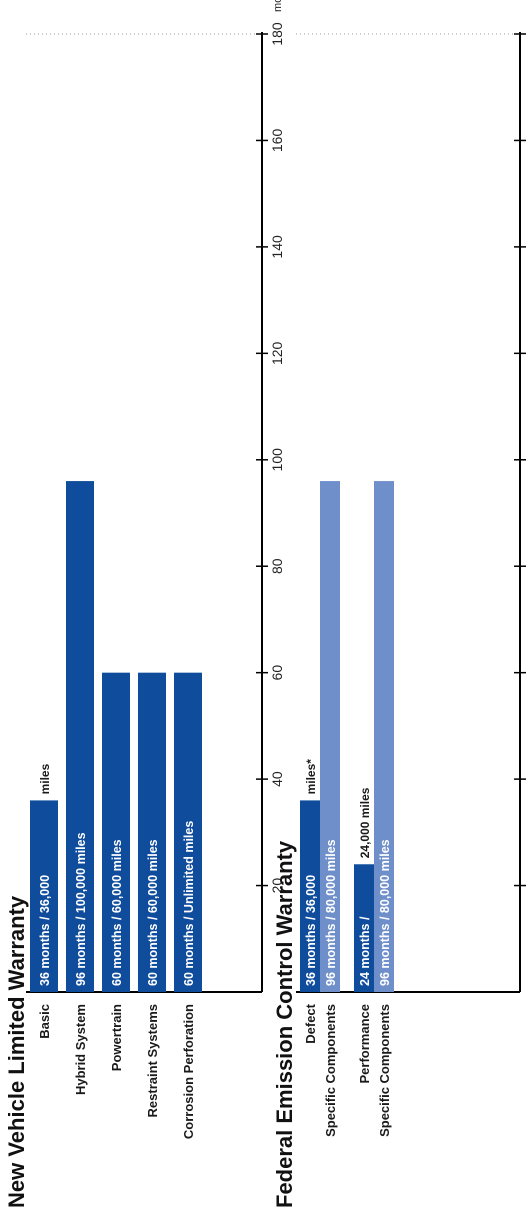 The height and width of the screenshot is (1212, 530). Describe the element at coordinates (310, 1023) in the screenshot. I see `category-label: Defect` at that location.